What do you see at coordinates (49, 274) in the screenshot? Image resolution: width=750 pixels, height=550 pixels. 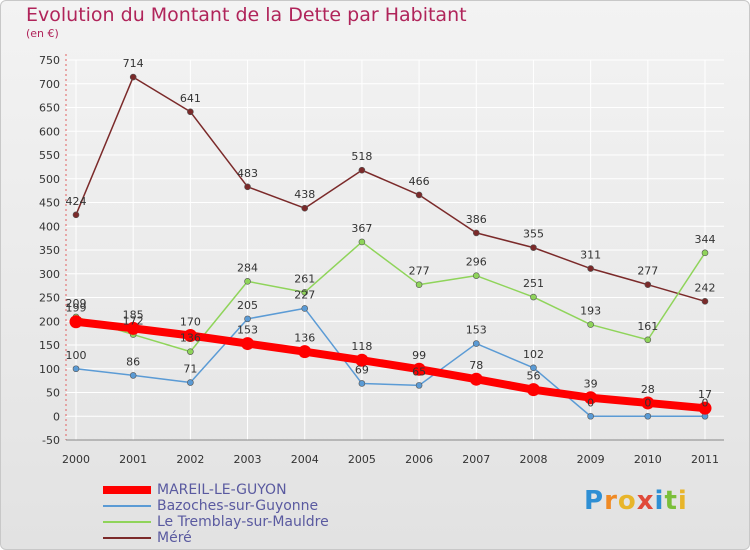 I see `y-tick-label-300: 300` at bounding box center [49, 274].